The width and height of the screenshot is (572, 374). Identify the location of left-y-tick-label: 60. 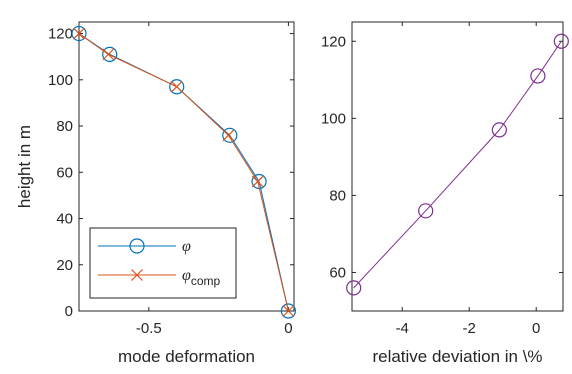
(64, 172).